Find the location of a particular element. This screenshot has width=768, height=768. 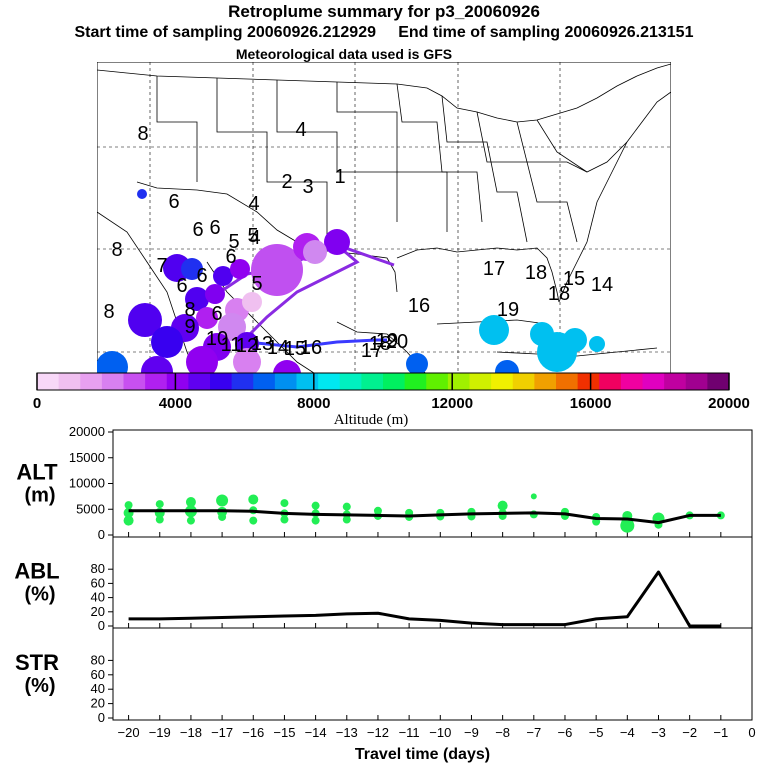

puff-label: 12 is located at coordinates (247, 346).